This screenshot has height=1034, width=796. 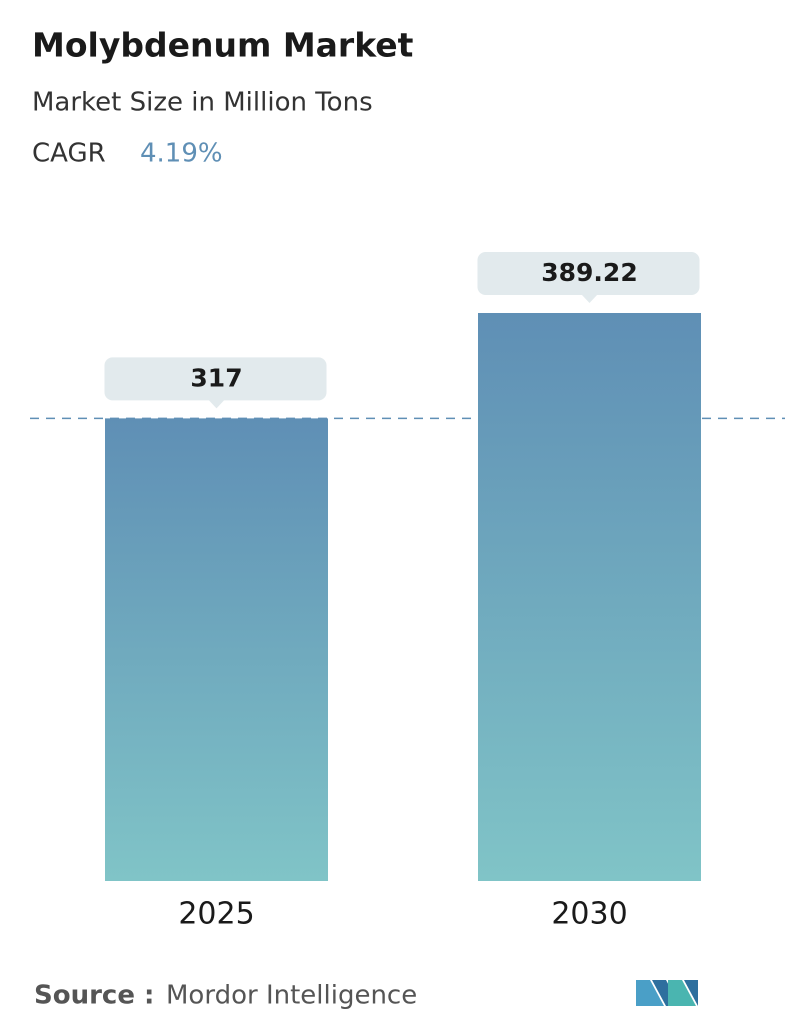 I want to click on source-label: Source :, so click(x=94, y=996).